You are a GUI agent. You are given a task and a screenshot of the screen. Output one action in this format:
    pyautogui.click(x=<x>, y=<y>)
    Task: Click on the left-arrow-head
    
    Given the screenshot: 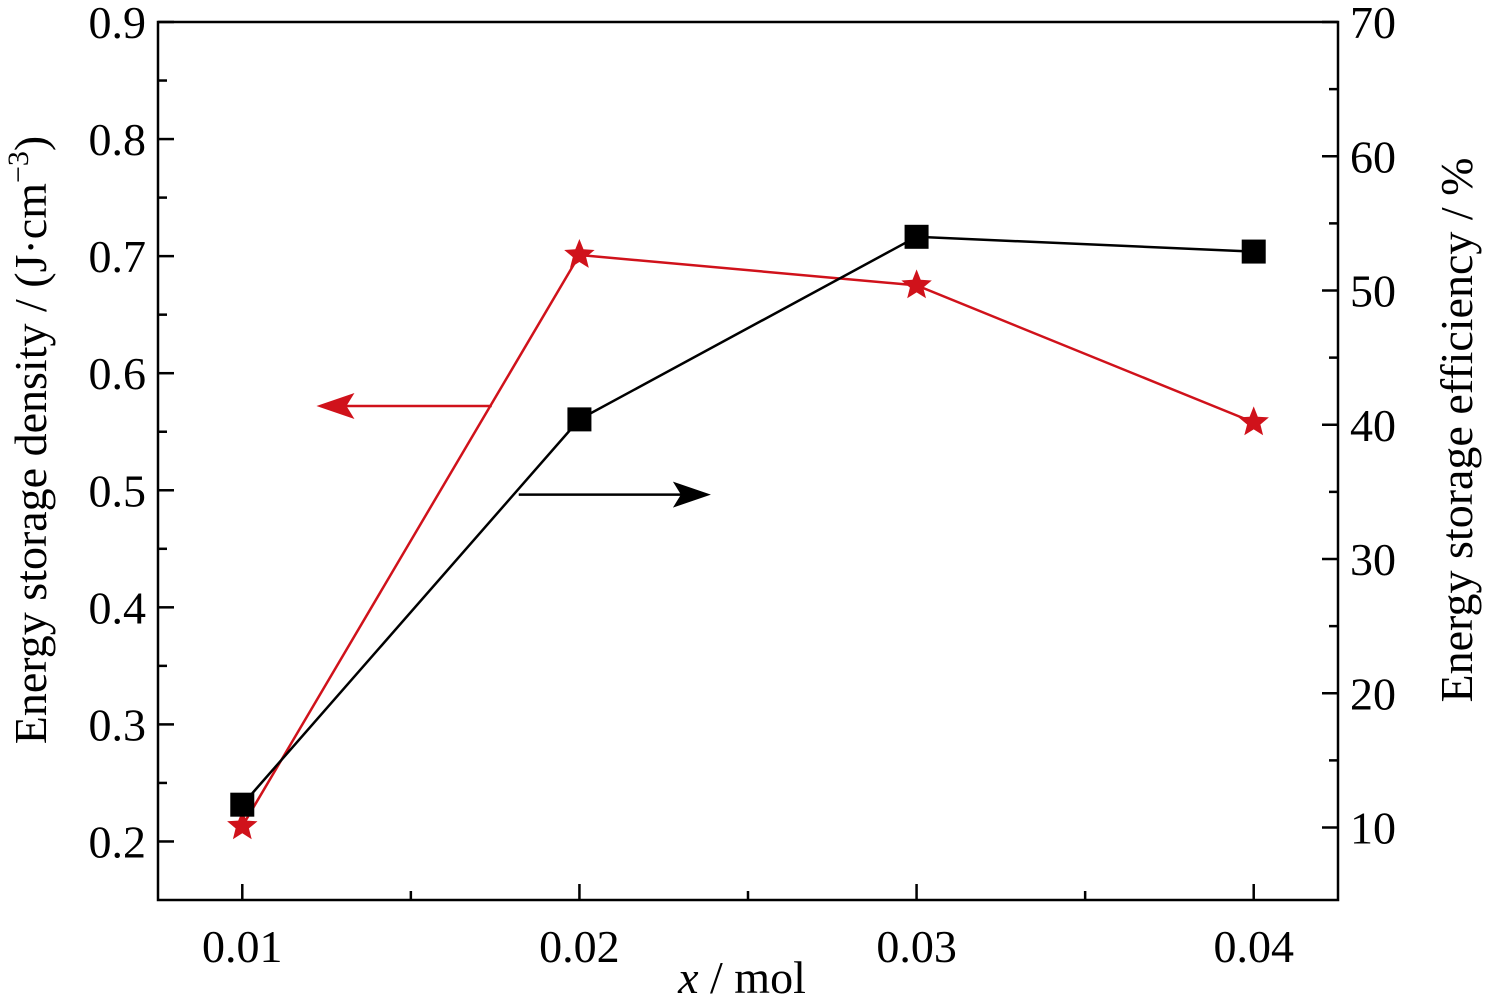 What is the action you would take?
    pyautogui.click(x=335, y=405)
    